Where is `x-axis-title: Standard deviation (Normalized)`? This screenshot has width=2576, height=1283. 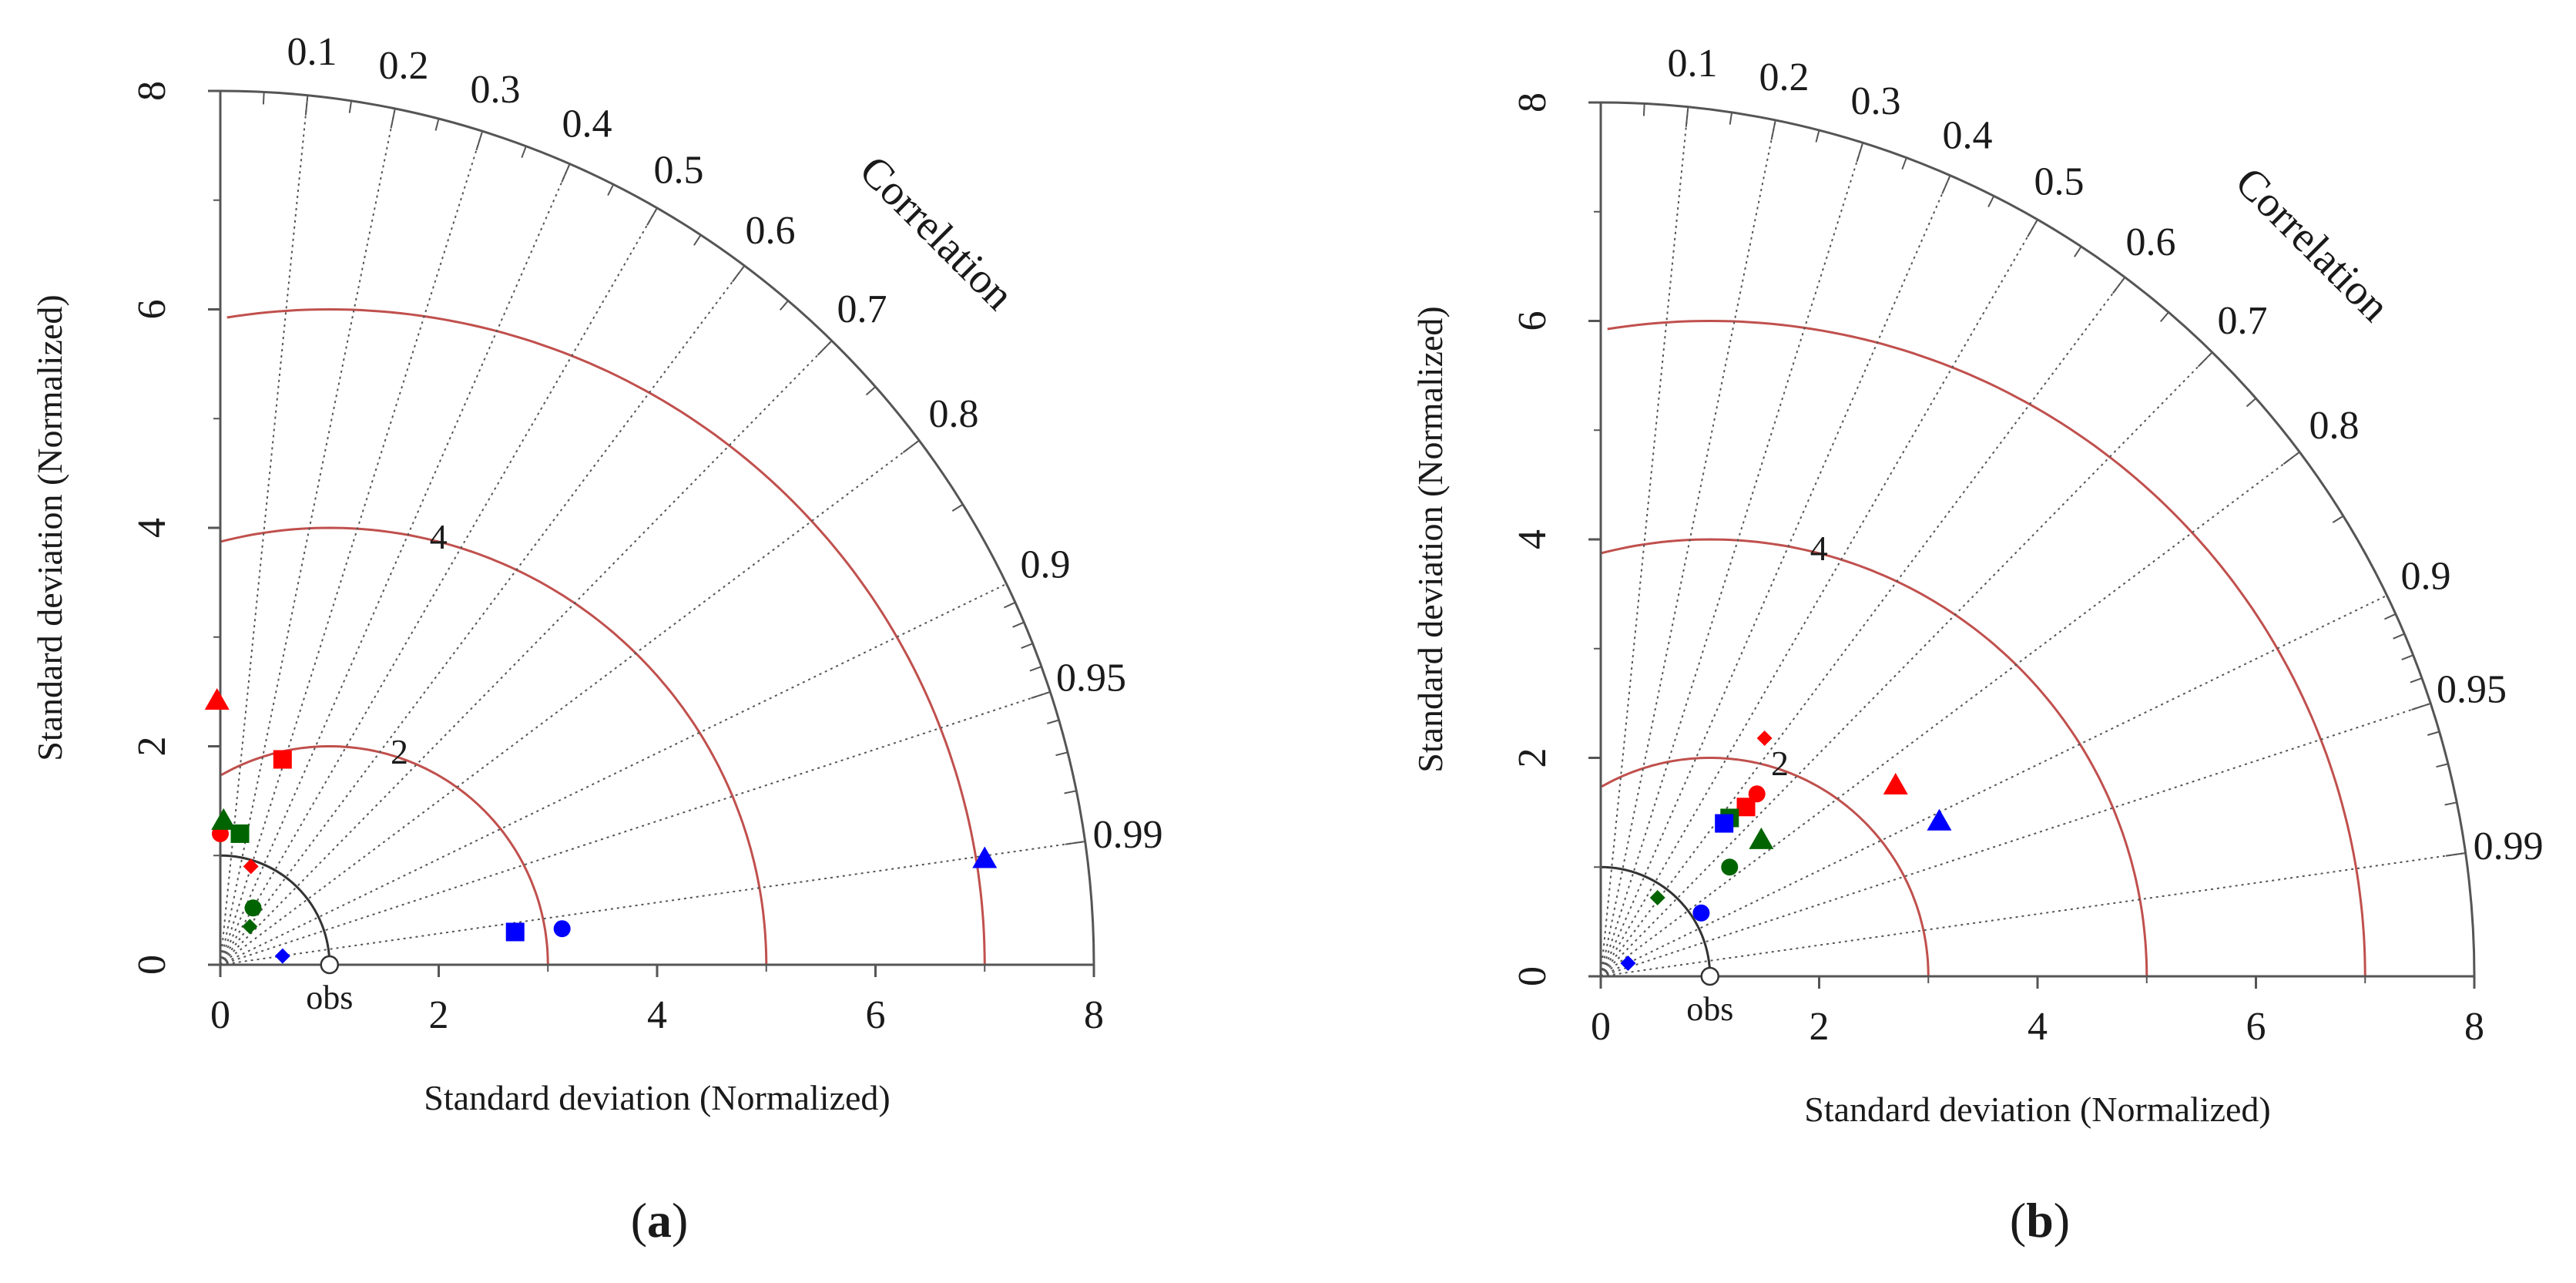 x-axis-title: Standard deviation (Normalized) is located at coordinates (2037, 1109).